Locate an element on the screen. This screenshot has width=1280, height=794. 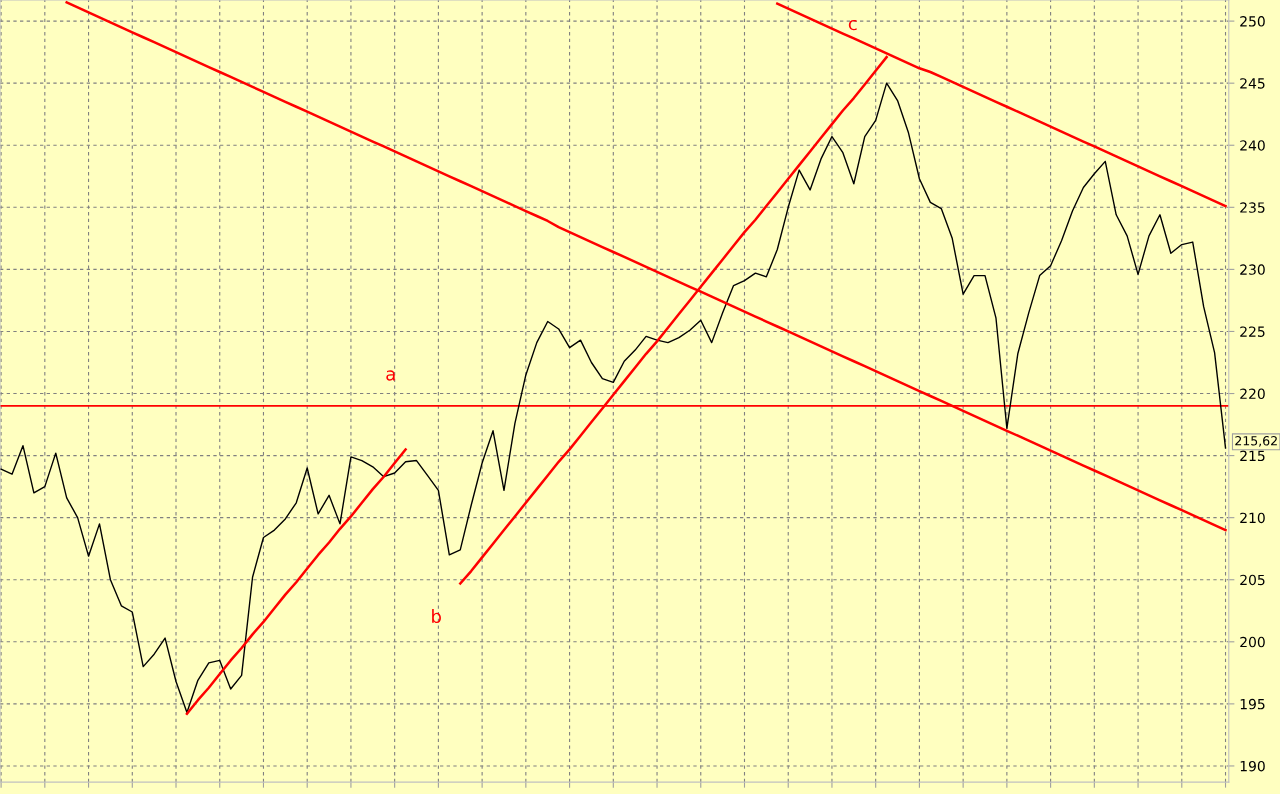
y-tick-label: 225 is located at coordinates (1252, 331).